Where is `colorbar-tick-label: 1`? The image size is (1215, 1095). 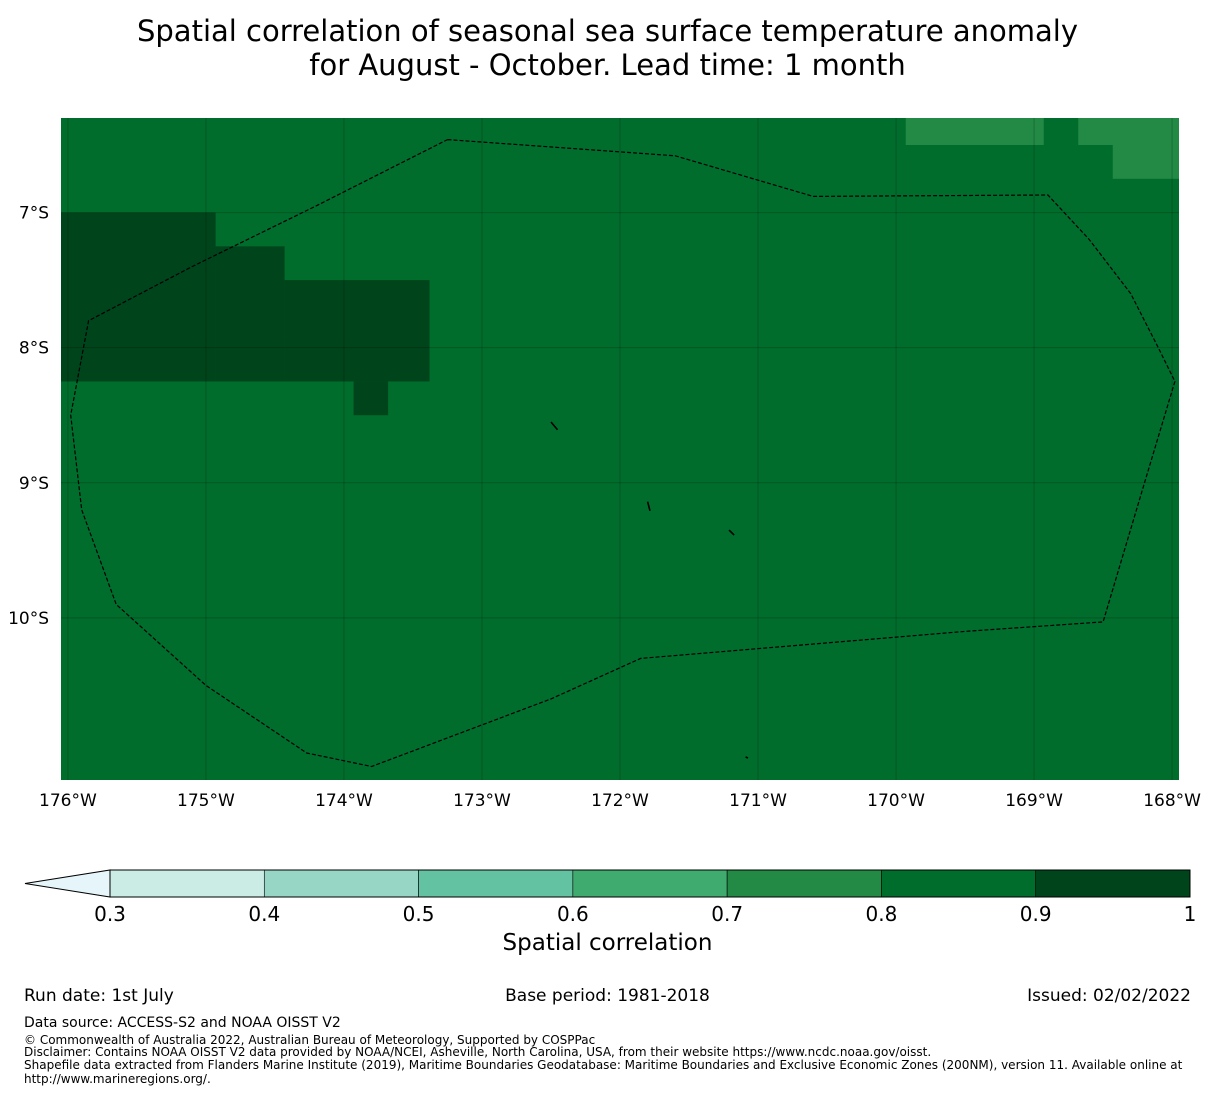 colorbar-tick-label: 1 is located at coordinates (1190, 914).